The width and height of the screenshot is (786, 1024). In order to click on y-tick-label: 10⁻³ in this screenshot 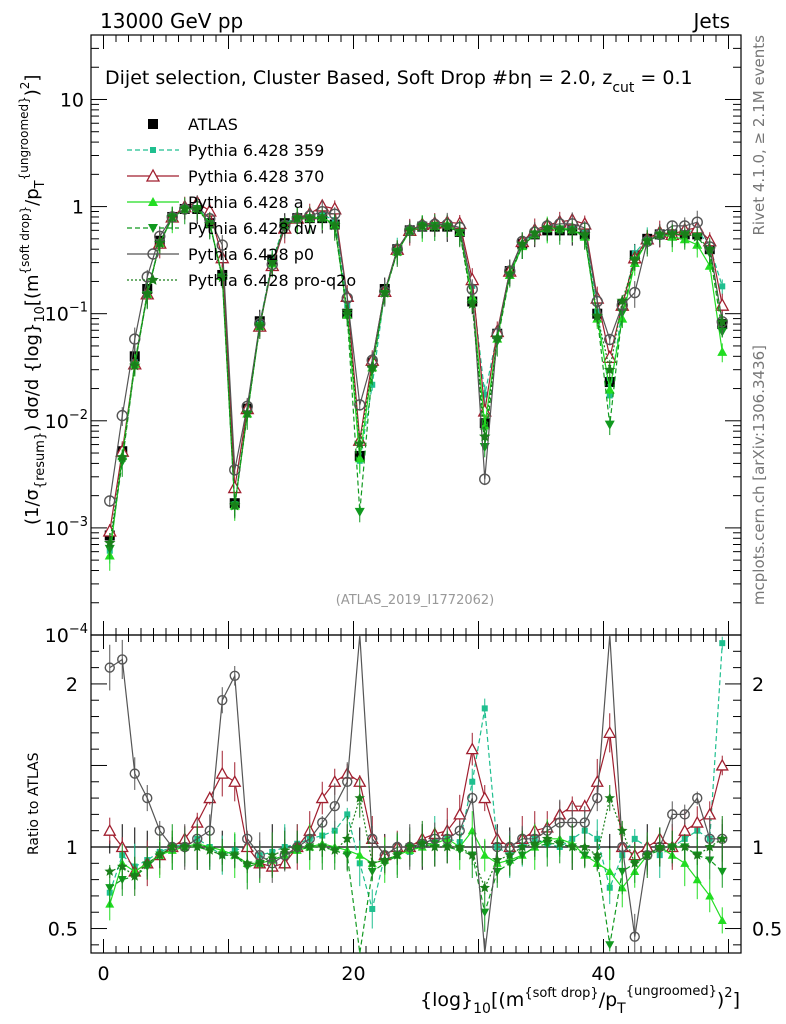, I will do `click(66, 527)`.